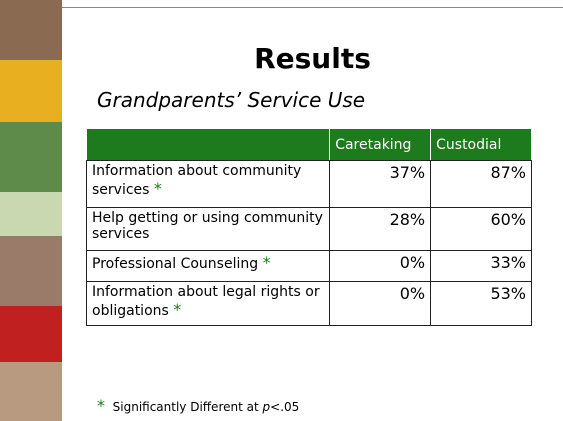  Describe the element at coordinates (312, 7) in the screenshot. I see `rule` at that location.